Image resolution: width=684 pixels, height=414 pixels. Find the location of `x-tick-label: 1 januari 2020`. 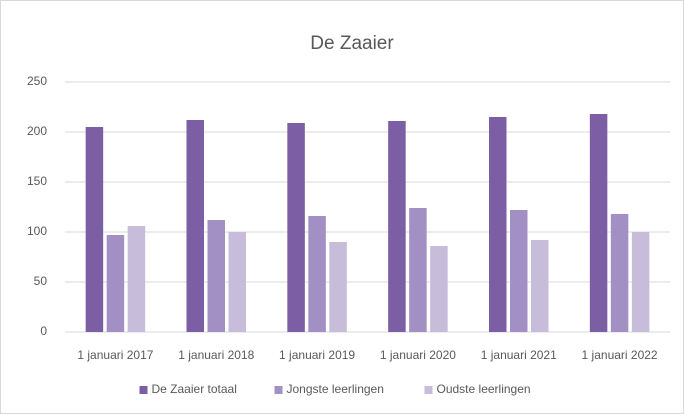

x-tick-label: 1 januari 2020 is located at coordinates (418, 355).